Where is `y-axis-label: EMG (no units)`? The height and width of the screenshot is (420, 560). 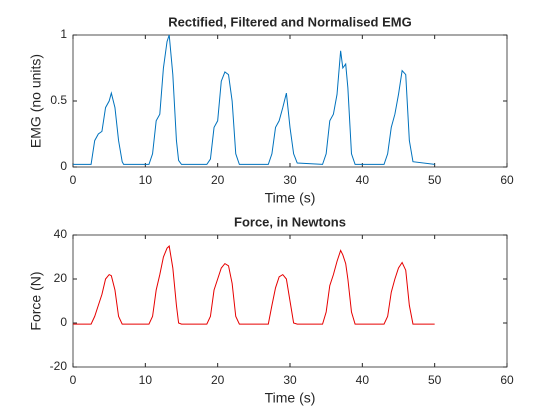 y-axis-label: EMG (no units) is located at coordinates (36, 101).